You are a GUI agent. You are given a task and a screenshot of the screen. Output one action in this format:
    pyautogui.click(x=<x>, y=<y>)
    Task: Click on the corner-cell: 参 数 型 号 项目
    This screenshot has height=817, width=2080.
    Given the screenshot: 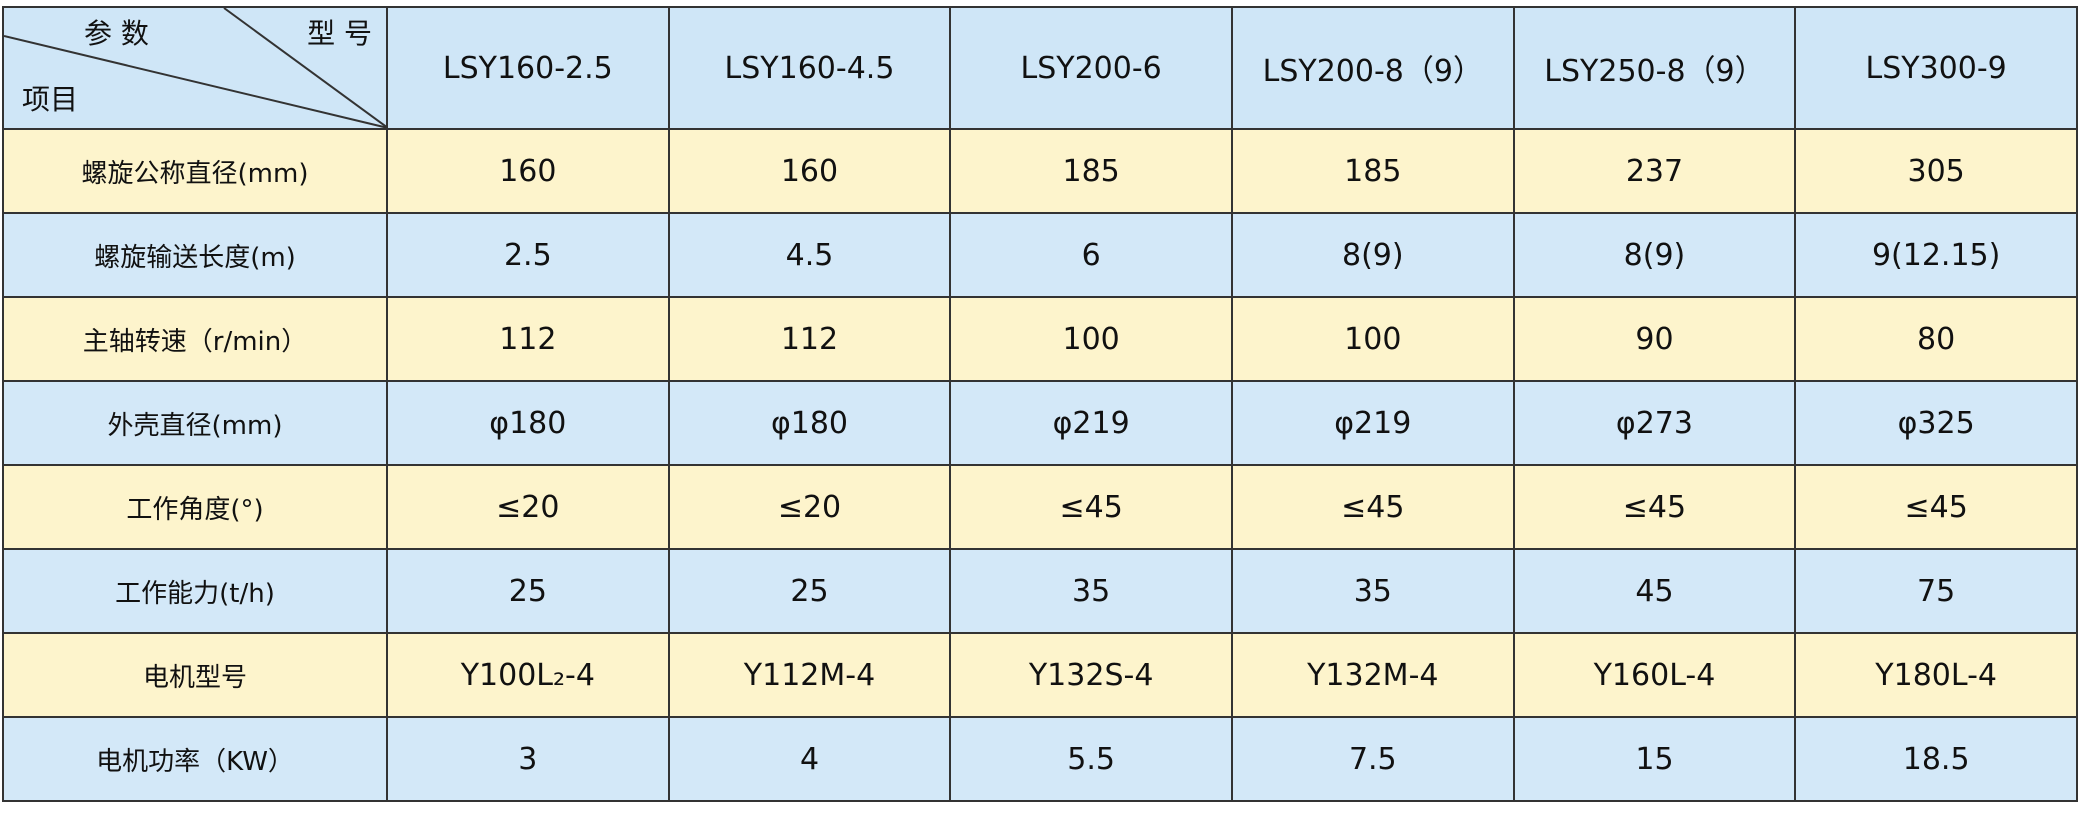 What is the action you would take?
    pyautogui.click(x=195, y=68)
    